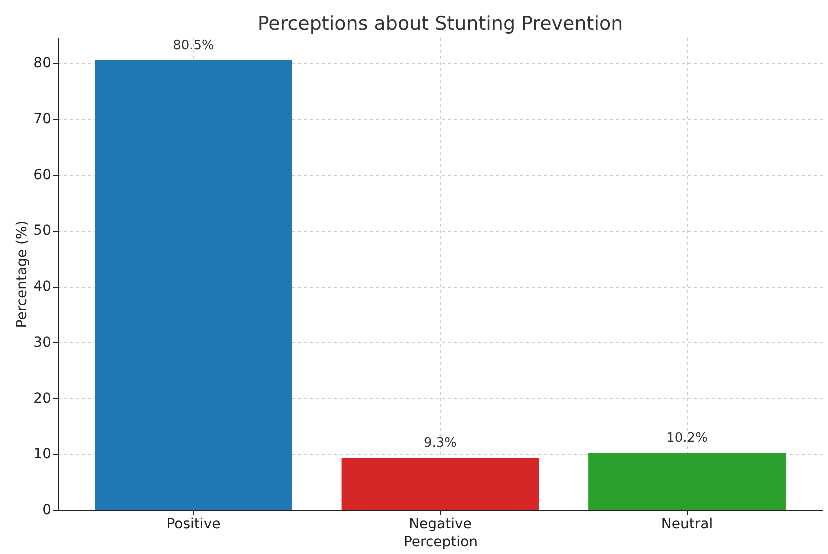  Describe the element at coordinates (43, 398) in the screenshot. I see `y-tick-label: 20` at that location.